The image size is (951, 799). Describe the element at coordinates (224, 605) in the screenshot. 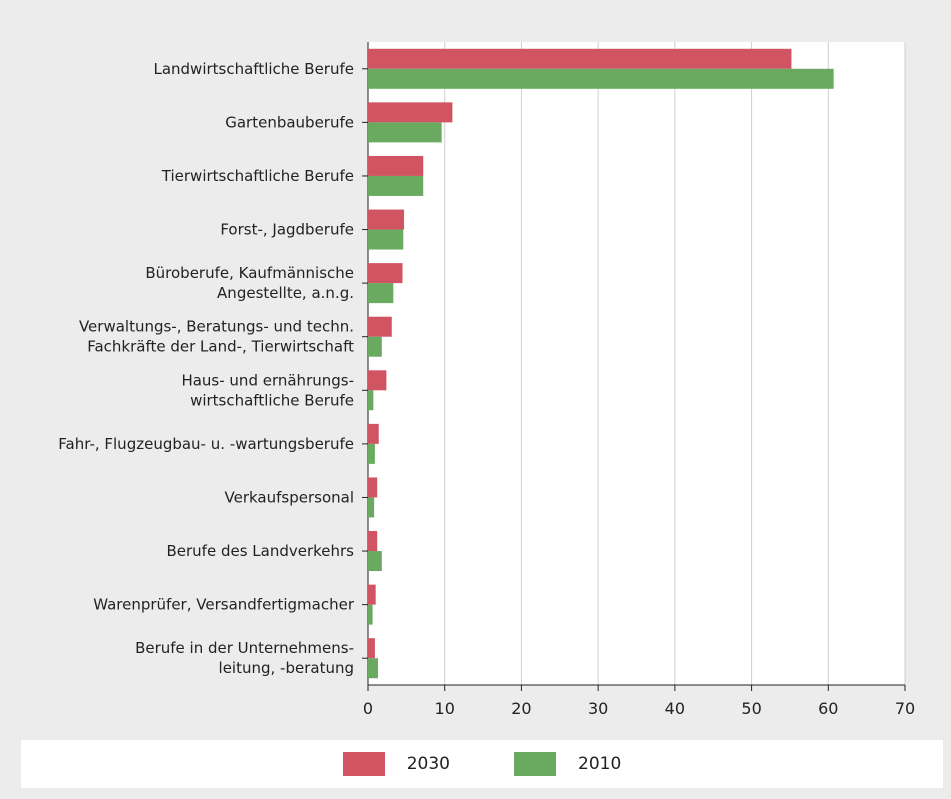

I see `category-label: Warenprüfer, Versandfertigmacher` at that location.